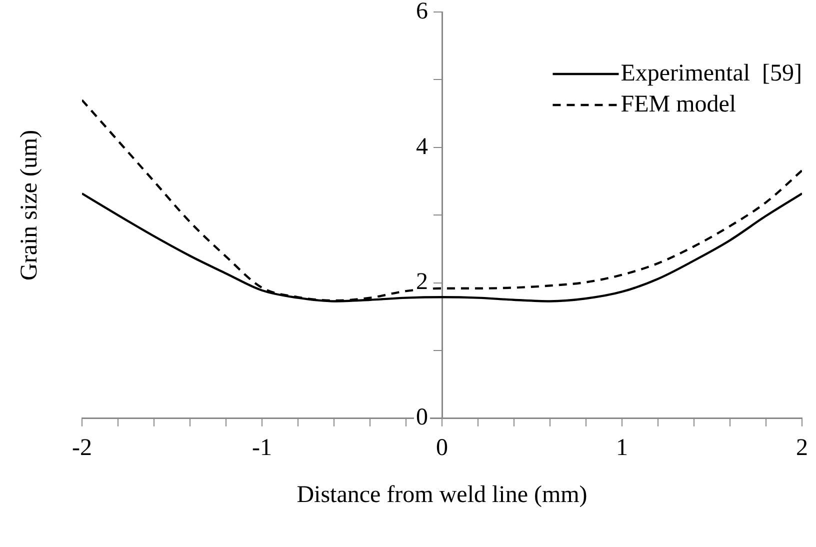 Image resolution: width=816 pixels, height=547 pixels. I want to click on x-tick-label: 1, so click(622, 448).